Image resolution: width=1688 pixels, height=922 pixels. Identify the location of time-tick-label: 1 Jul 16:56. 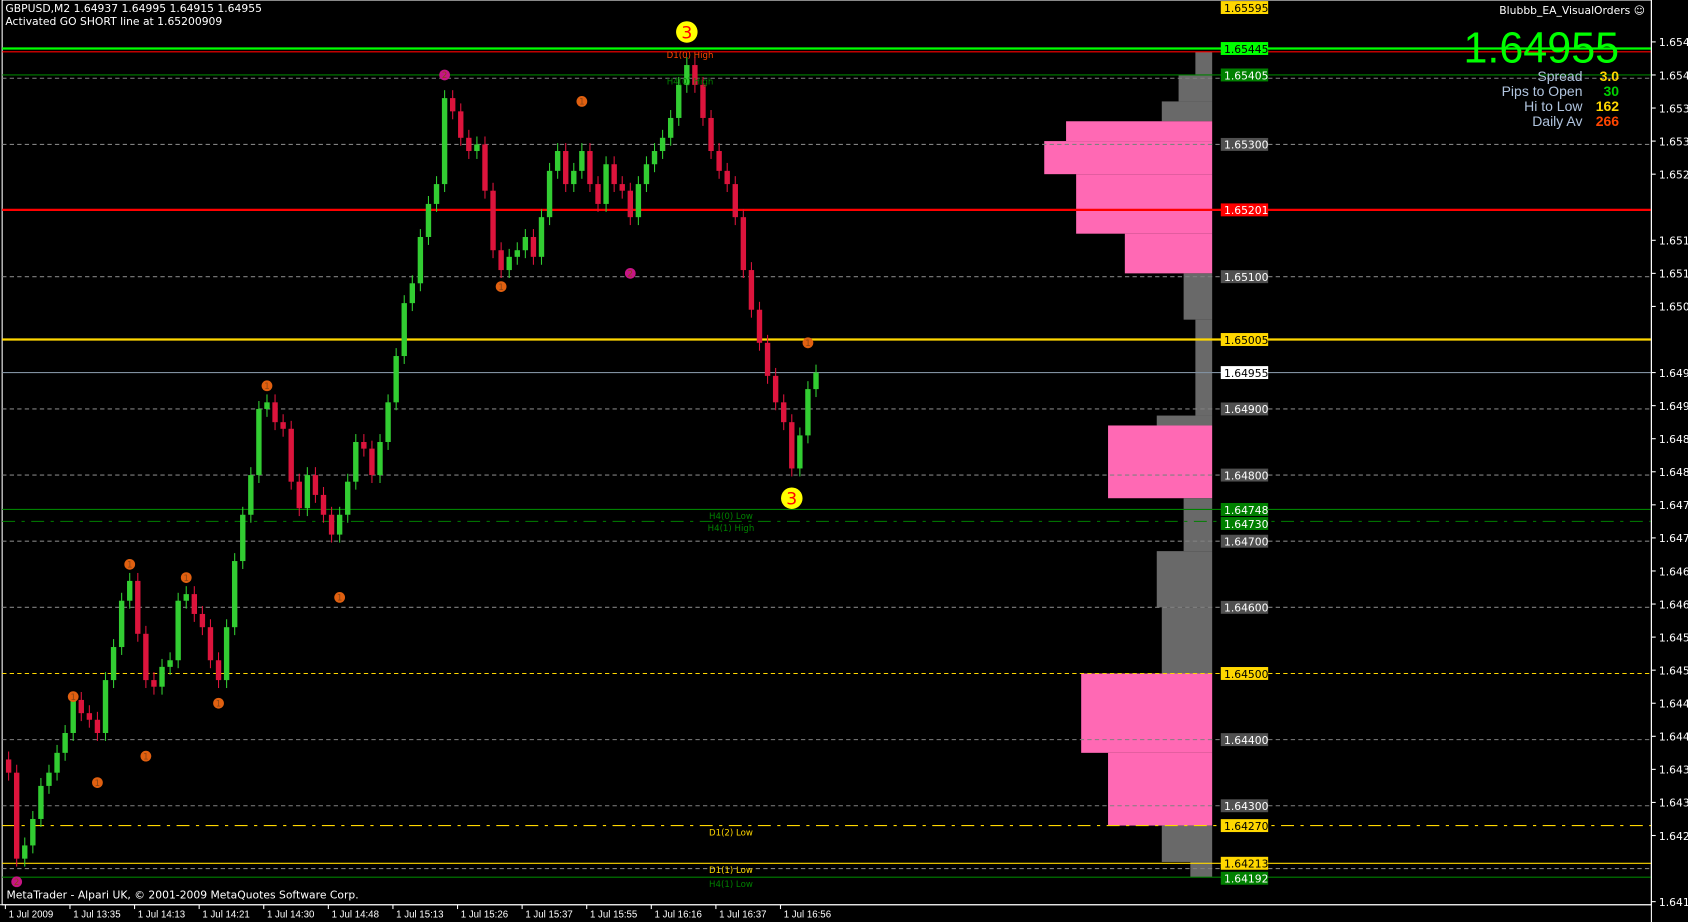
(807, 915).